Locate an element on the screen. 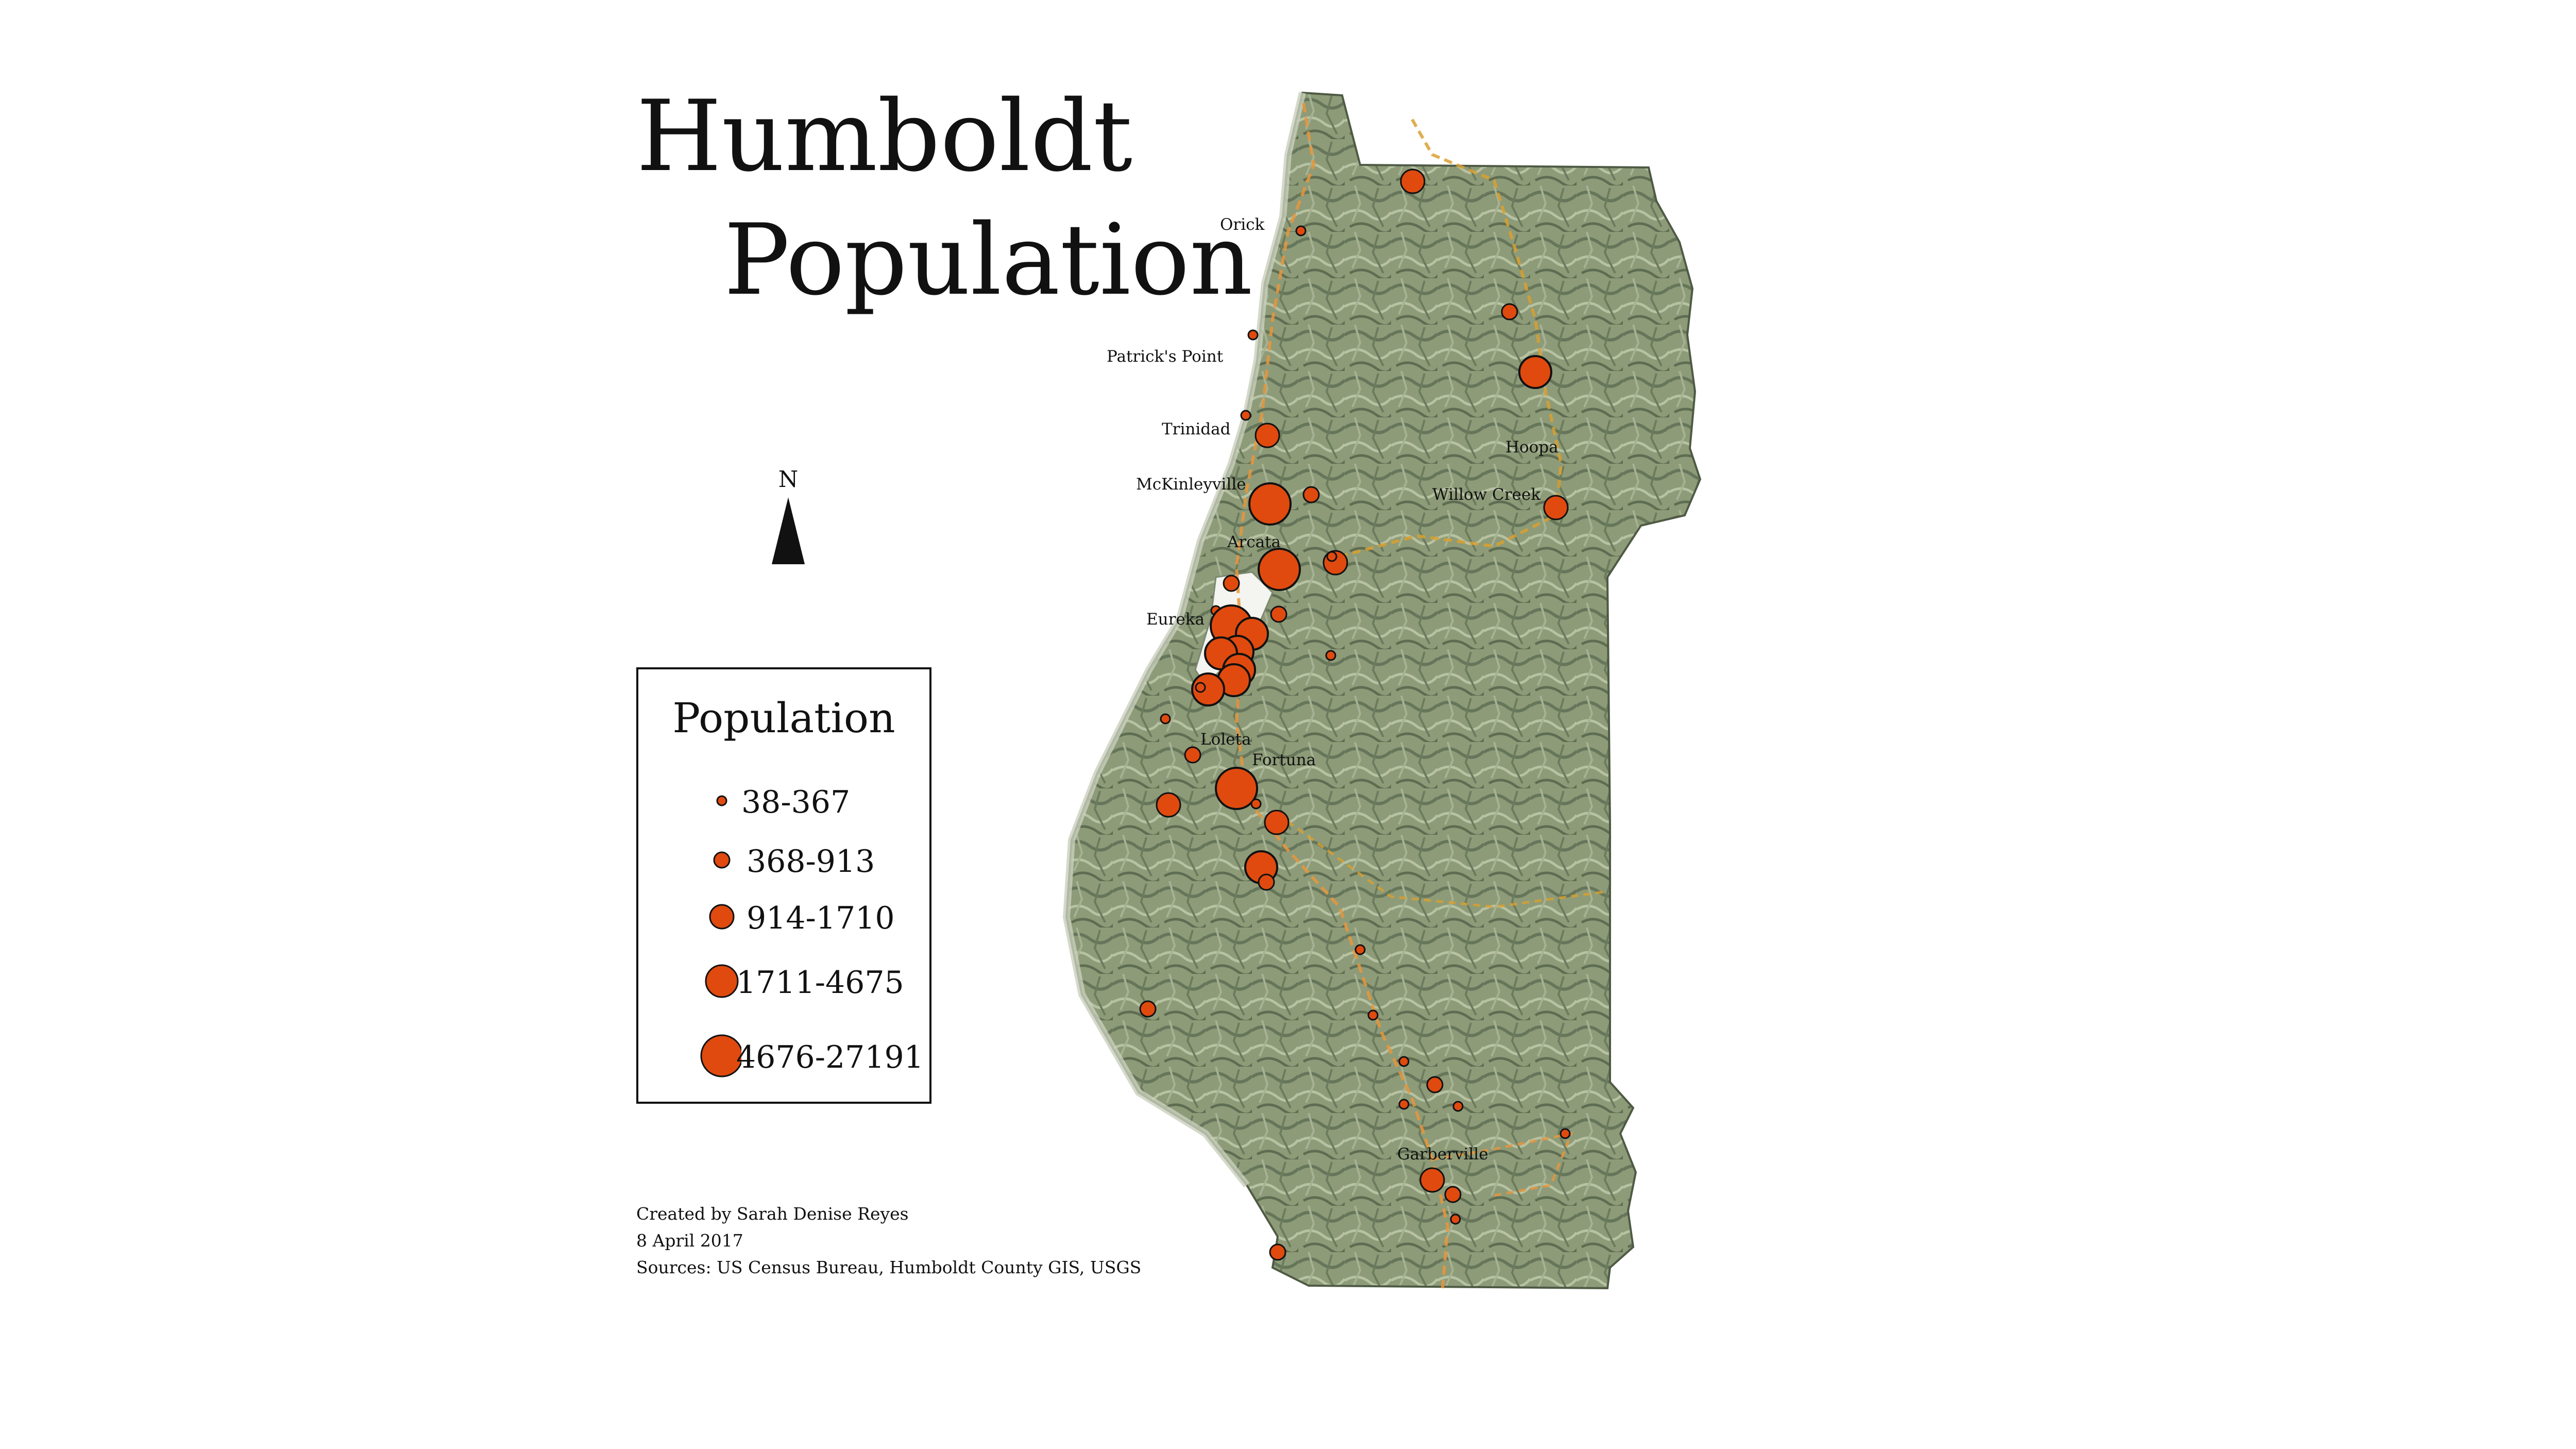  place-label-eureka: Eureka is located at coordinates (1176, 619).